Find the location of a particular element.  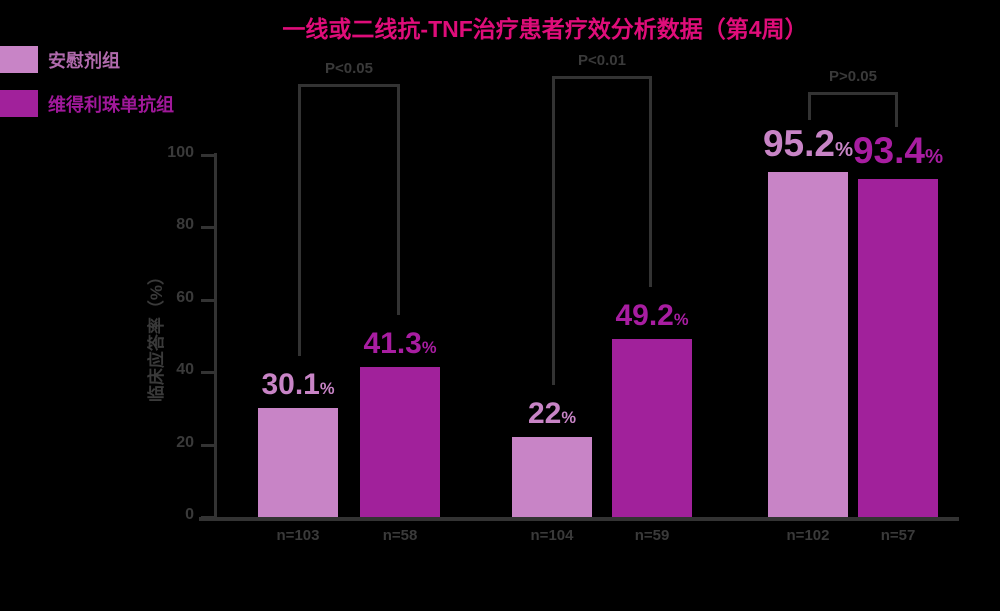

x-tick-label: n=59 is located at coordinates (652, 535).